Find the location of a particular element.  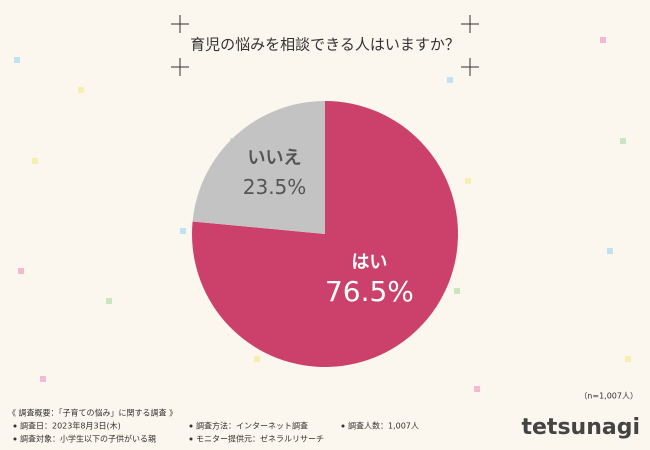

chart-title: 育児の悩みを相談できる人はいますか？ is located at coordinates (325, 45).